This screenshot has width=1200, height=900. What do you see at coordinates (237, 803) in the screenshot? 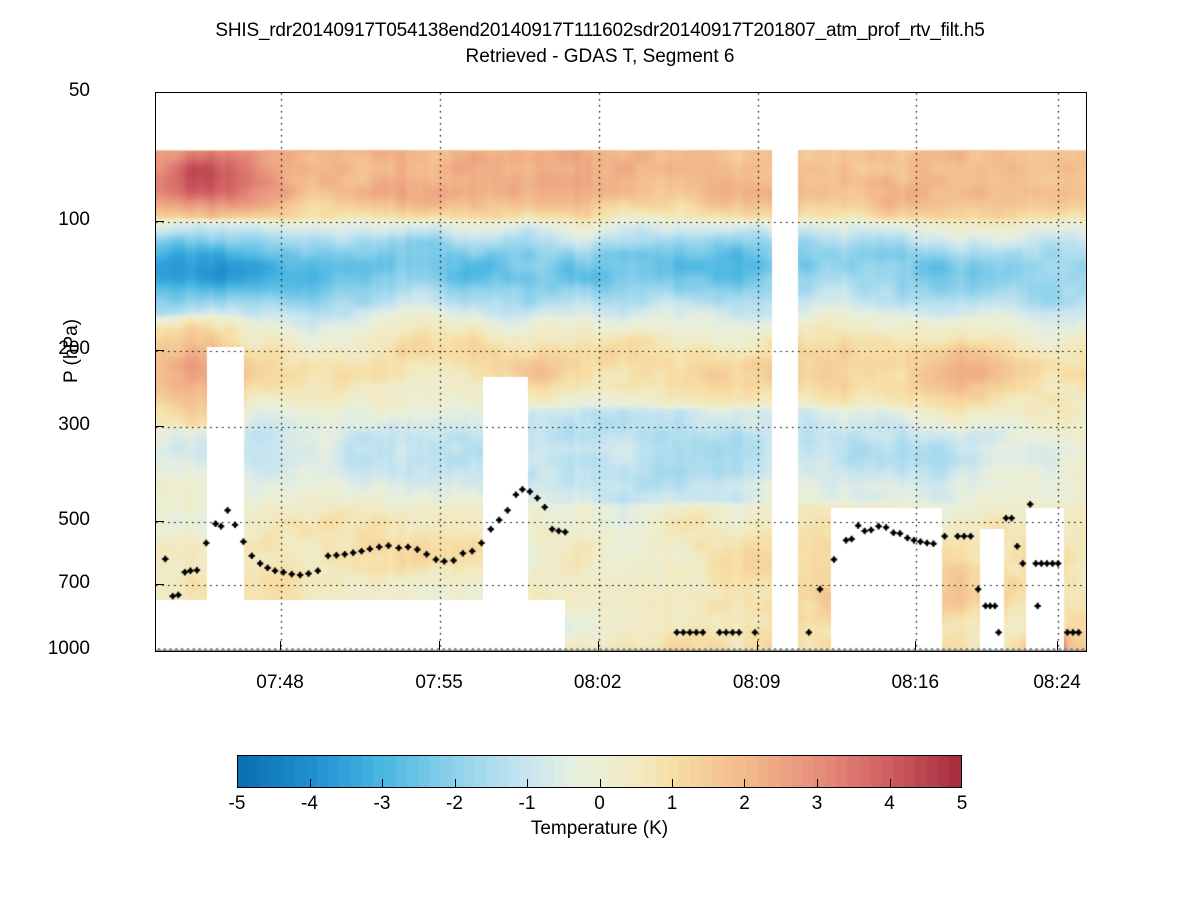
I see `colorbar-tick-label: -5` at bounding box center [237, 803].